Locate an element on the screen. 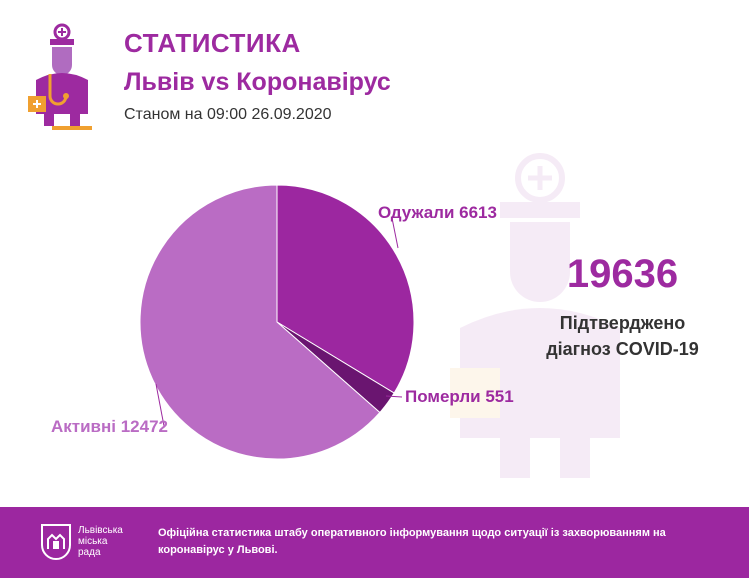 The height and width of the screenshot is (578, 749). as-of-date: Станом на 09:00 26.09.2020 is located at coordinates (228, 114).